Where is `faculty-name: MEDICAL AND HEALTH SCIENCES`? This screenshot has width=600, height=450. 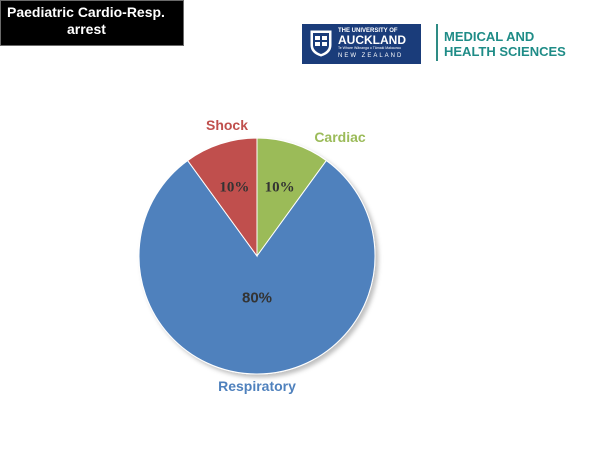
faculty-name: MEDICAL AND HEALTH SCIENCES is located at coordinates (505, 44).